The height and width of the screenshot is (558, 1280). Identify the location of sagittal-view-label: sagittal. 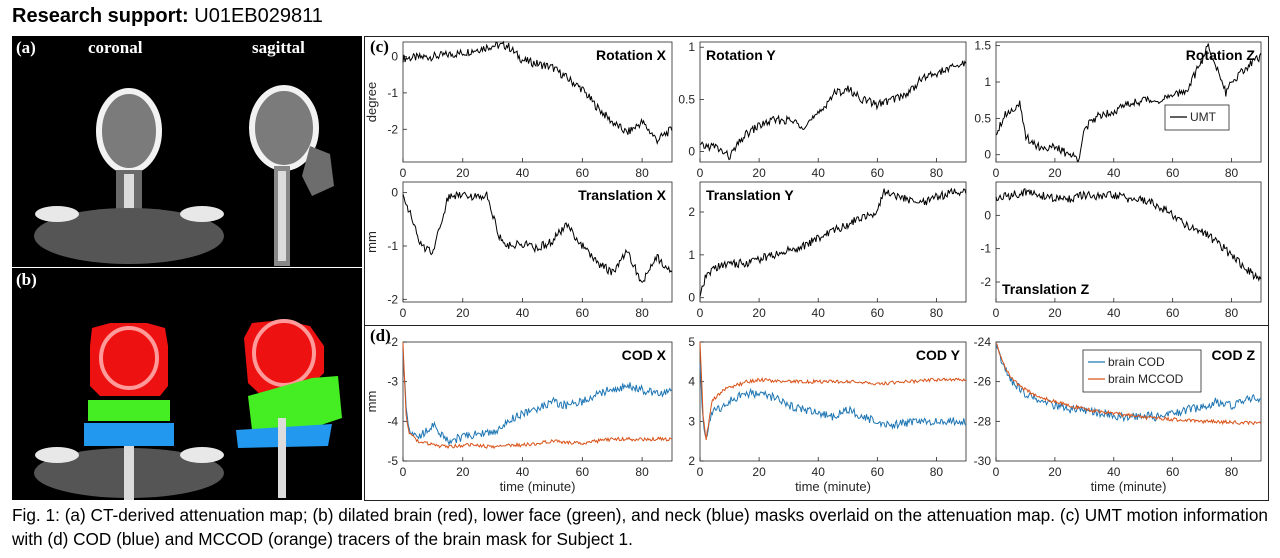
(278, 47).